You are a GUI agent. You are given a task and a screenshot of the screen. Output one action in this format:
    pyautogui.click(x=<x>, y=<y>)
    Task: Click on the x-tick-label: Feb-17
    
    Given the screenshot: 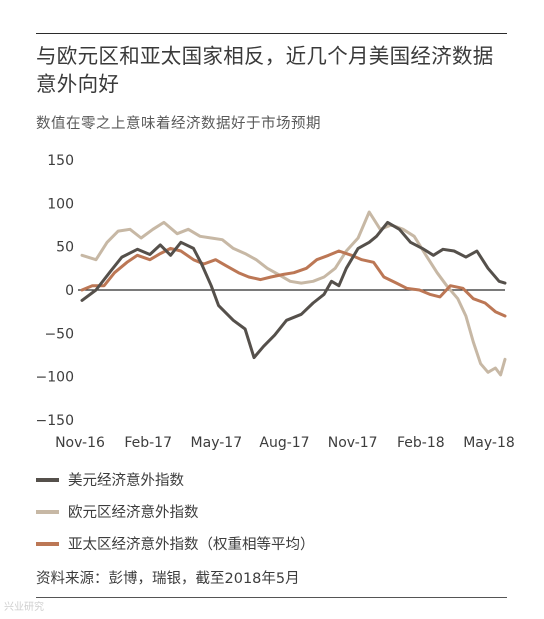 What is the action you would take?
    pyautogui.click(x=148, y=443)
    